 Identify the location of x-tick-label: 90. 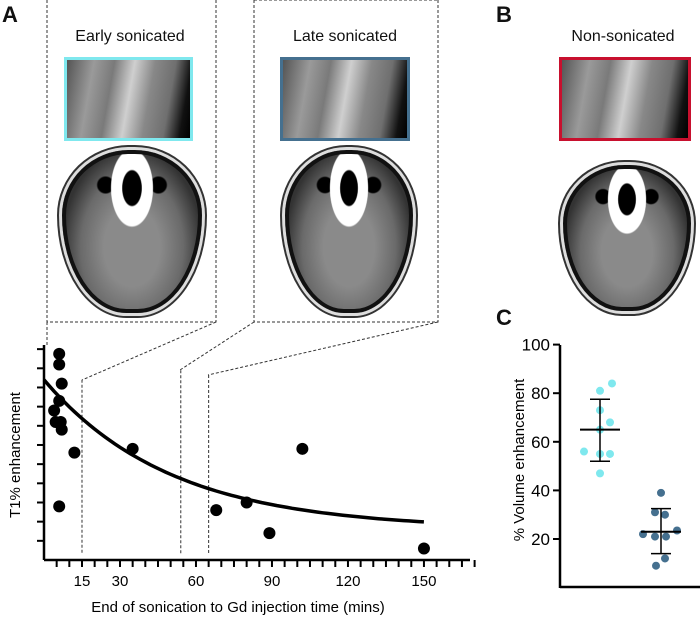
(272, 581).